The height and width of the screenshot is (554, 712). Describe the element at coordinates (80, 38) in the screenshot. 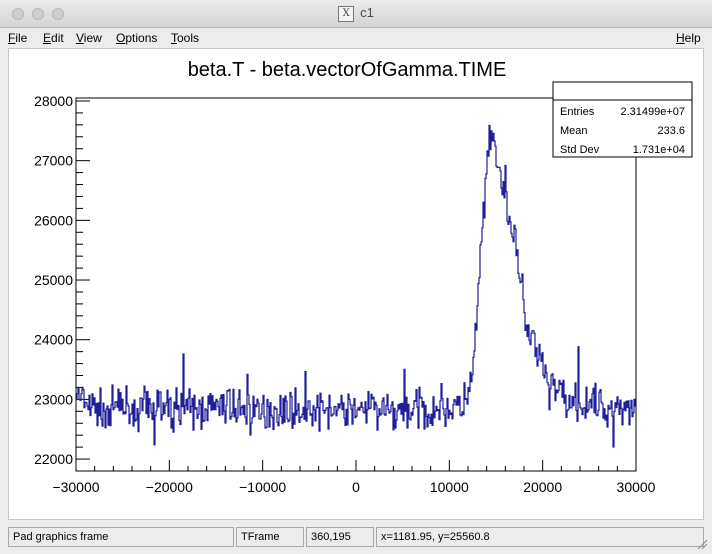

I see `menu-view-mnemonic: V` at that location.